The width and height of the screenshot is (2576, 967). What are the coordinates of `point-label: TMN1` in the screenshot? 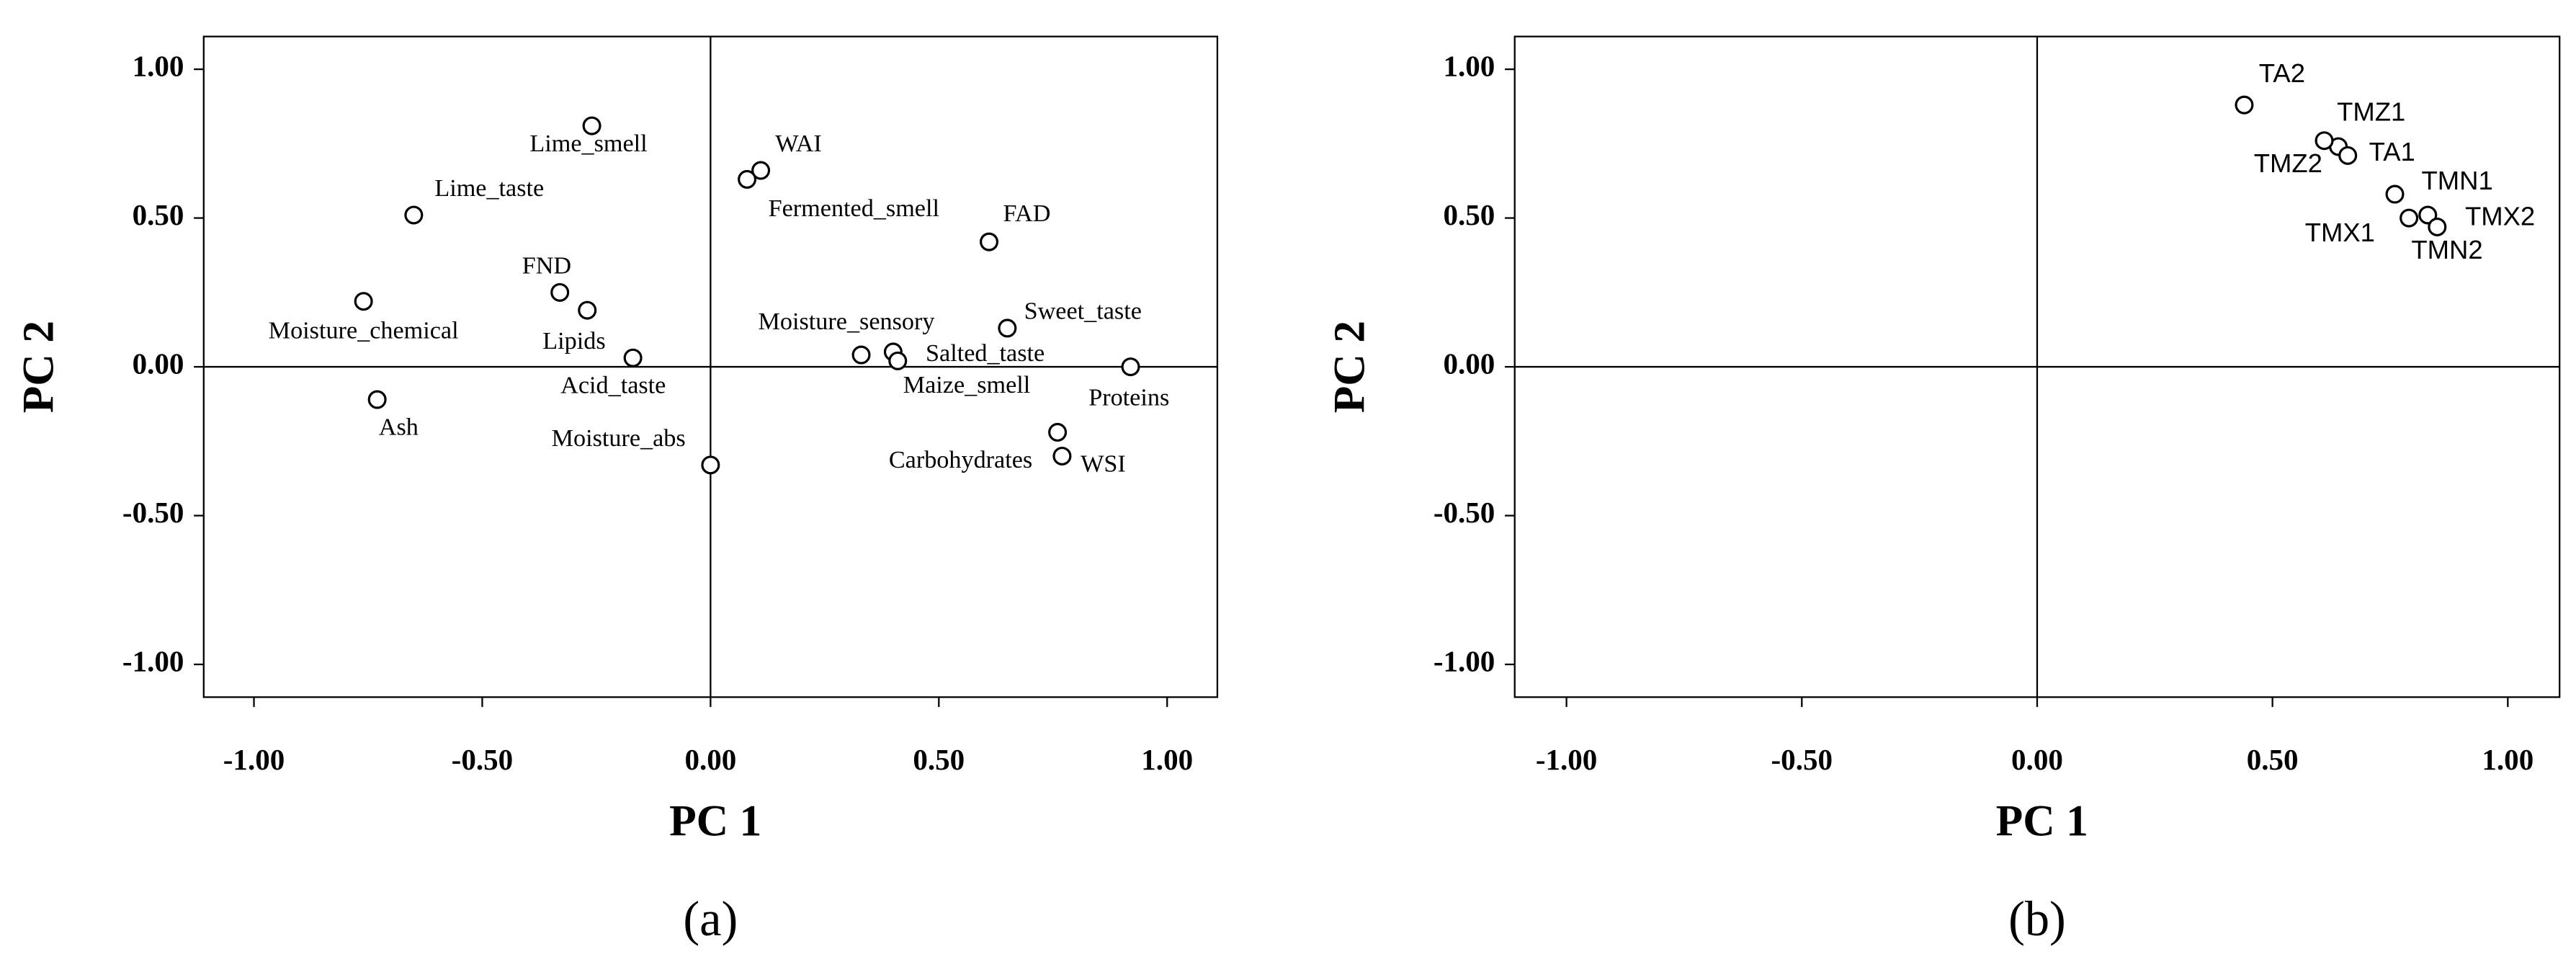 It's located at (2457, 181).